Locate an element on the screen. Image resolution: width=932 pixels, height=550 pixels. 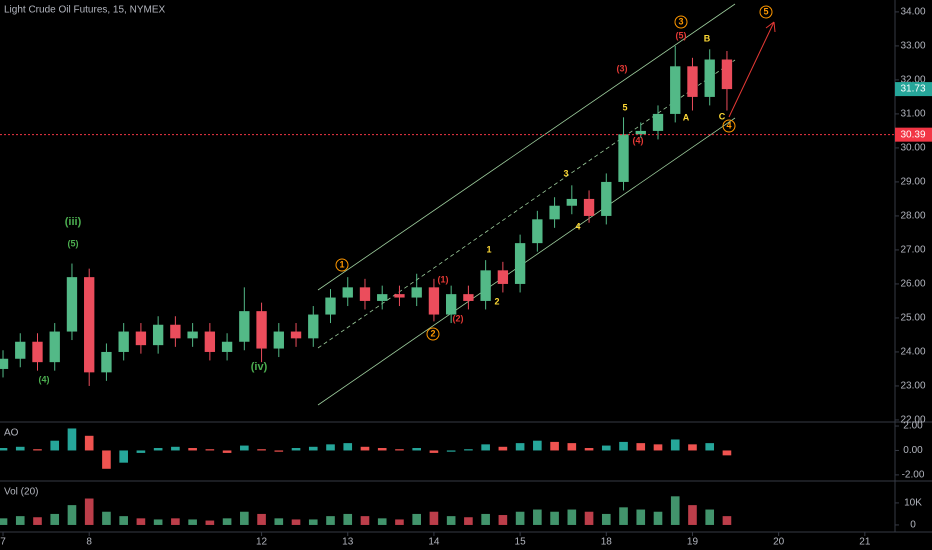
x-tick-label: 20 is located at coordinates (779, 542).